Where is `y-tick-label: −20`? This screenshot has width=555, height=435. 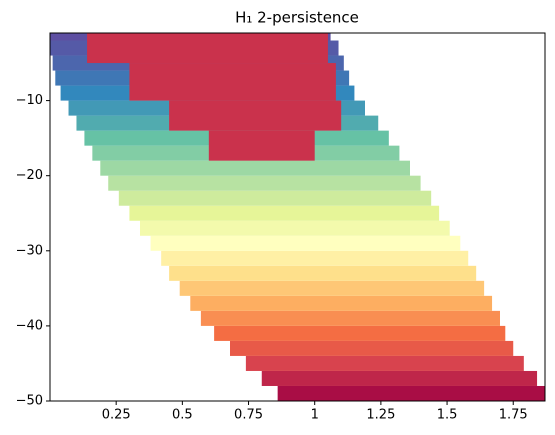 y-tick-label: −20 is located at coordinates (29, 175).